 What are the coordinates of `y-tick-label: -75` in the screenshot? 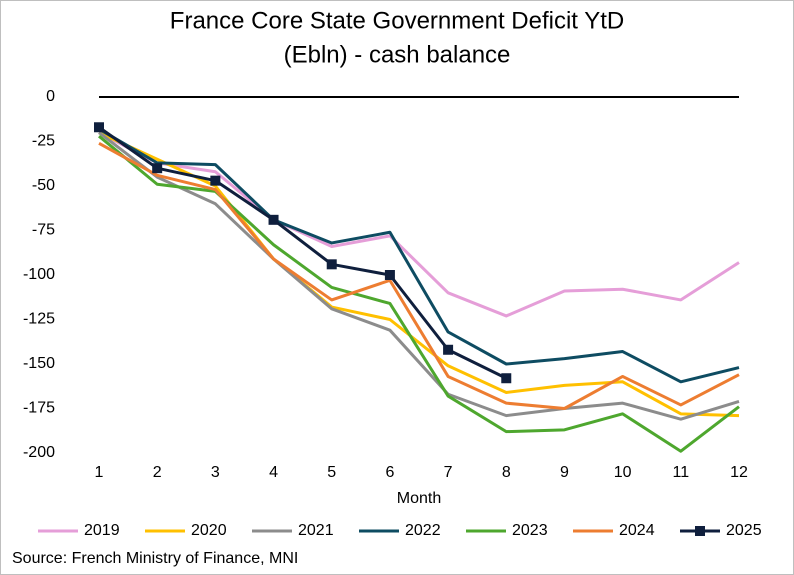 It's located at (43, 230).